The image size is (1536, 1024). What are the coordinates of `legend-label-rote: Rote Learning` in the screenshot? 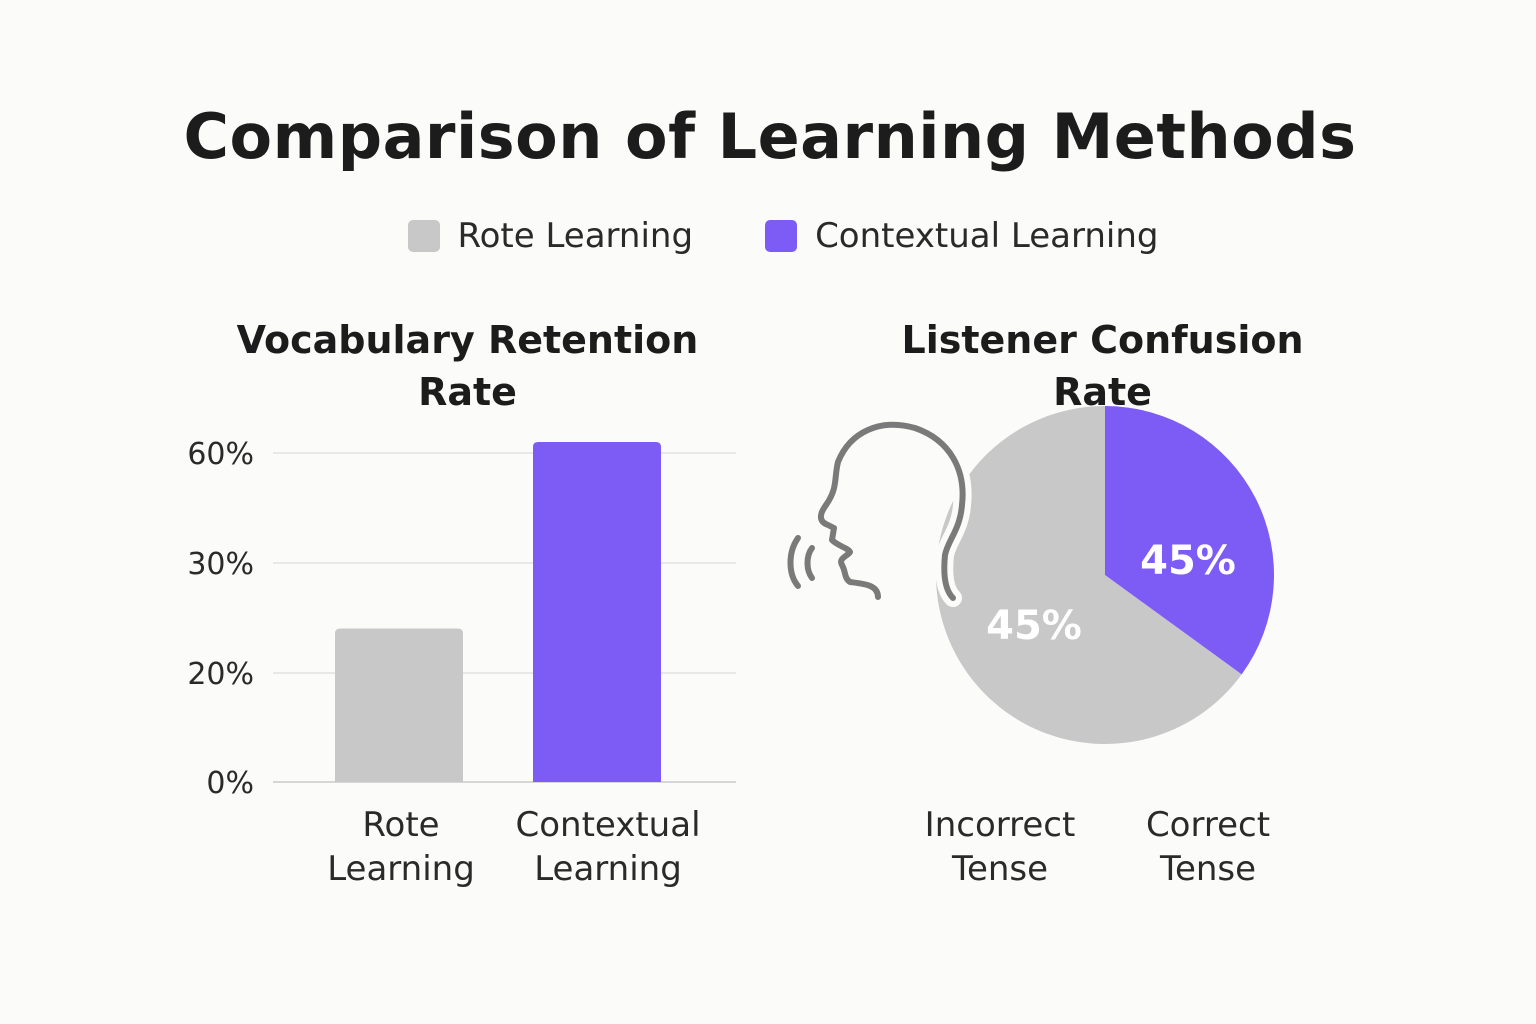 It's located at (575, 236).